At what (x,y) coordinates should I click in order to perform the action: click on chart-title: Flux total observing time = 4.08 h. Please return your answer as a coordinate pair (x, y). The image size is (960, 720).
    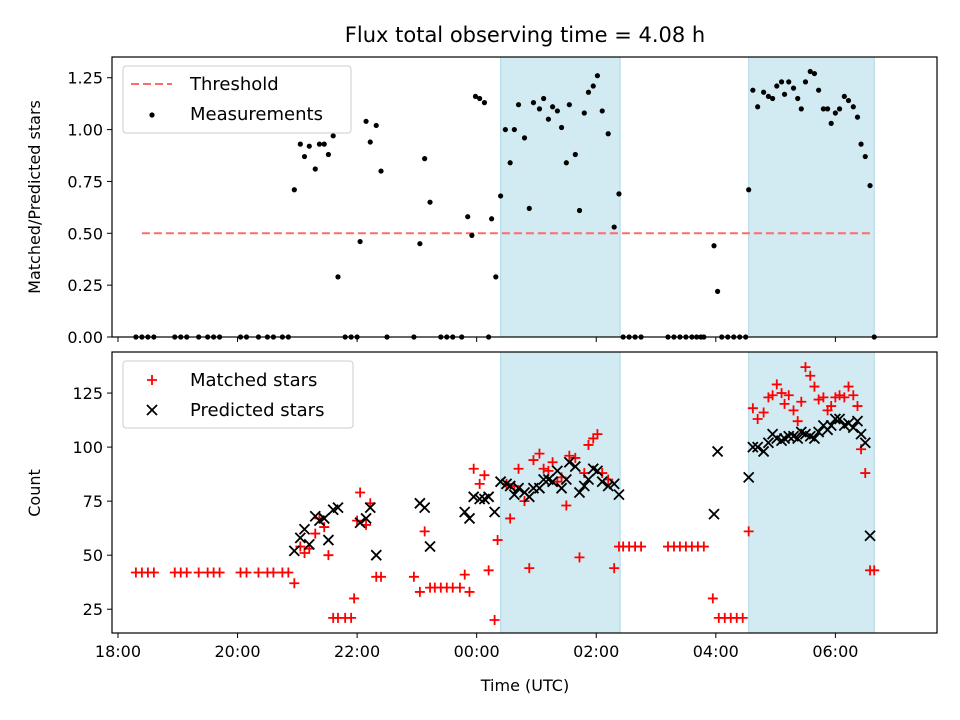
    Looking at the image, I should click on (525, 35).